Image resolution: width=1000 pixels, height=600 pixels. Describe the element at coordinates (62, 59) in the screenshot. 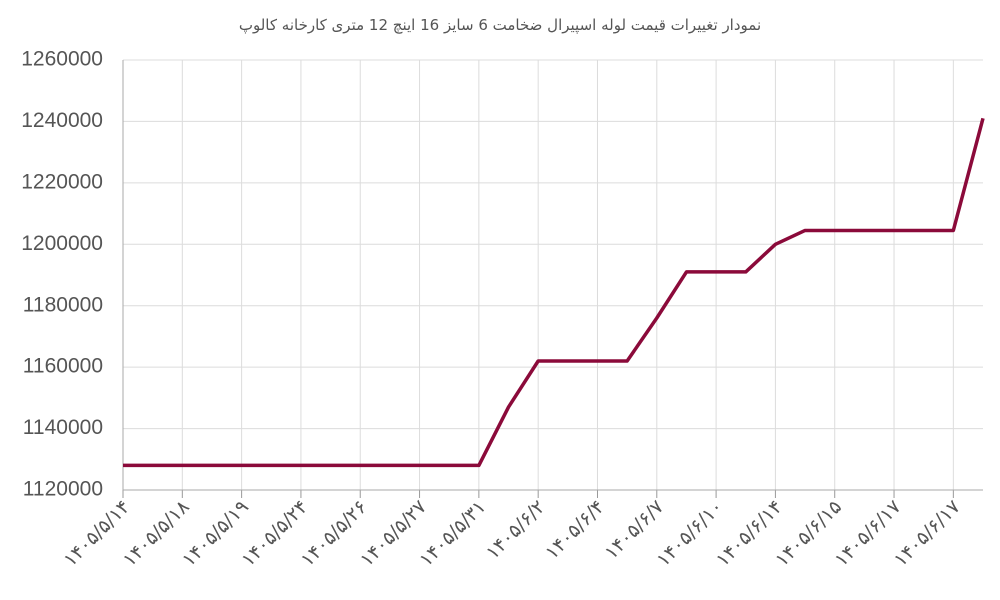

I see `y-tick-label: 1260000` at that location.